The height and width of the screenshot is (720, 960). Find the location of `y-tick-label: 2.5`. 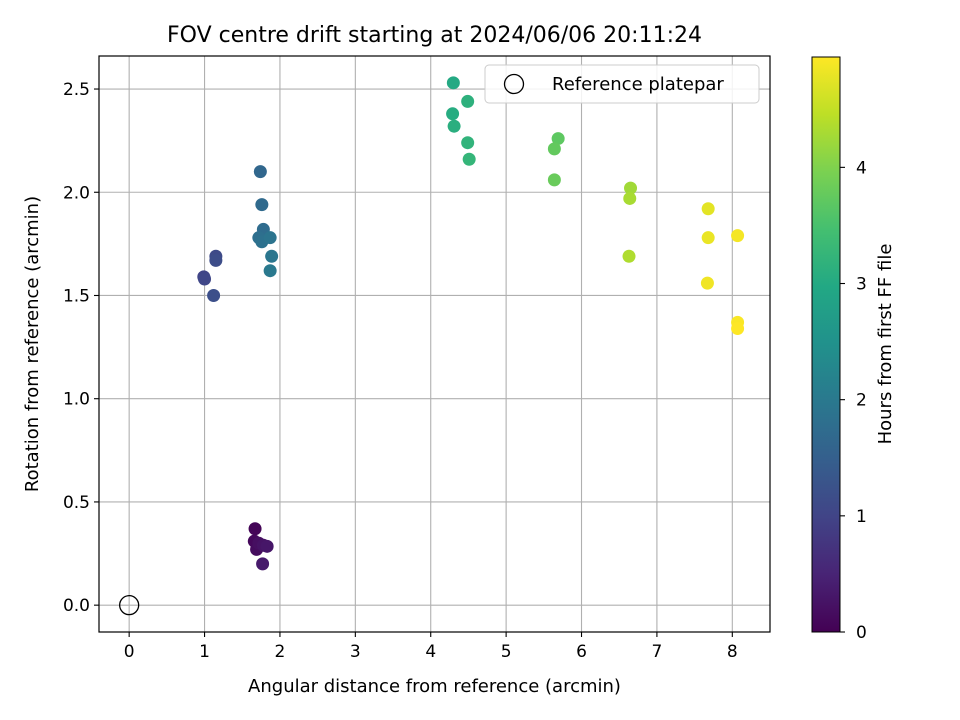

y-tick-label: 2.5 is located at coordinates (76, 90).